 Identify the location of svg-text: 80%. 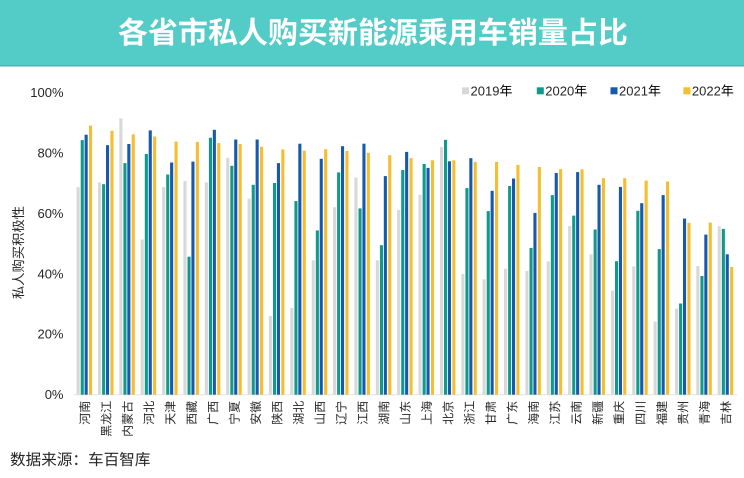
(50, 153).